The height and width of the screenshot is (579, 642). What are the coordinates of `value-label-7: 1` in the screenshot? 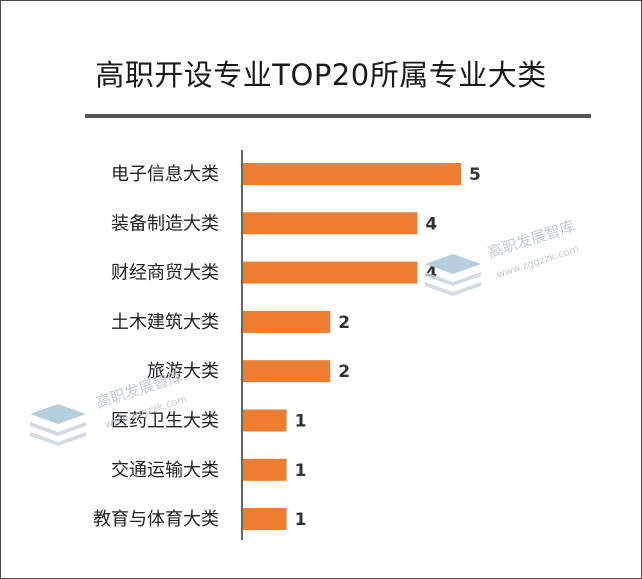 It's located at (301, 520).